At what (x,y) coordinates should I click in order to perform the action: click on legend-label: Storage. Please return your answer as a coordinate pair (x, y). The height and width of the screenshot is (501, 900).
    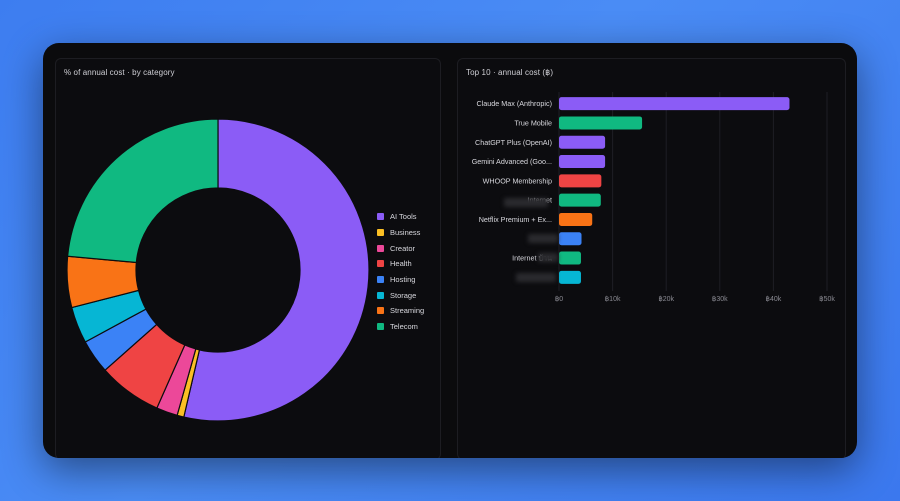
    Looking at the image, I should click on (403, 295).